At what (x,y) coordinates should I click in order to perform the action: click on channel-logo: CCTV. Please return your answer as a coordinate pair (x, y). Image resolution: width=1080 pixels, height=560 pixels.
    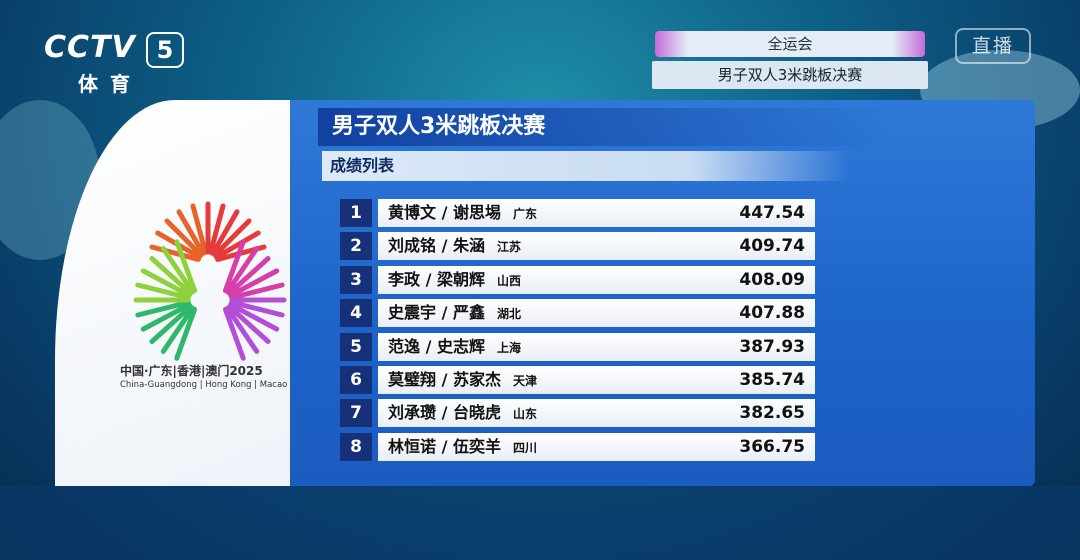
    Looking at the image, I should click on (90, 47).